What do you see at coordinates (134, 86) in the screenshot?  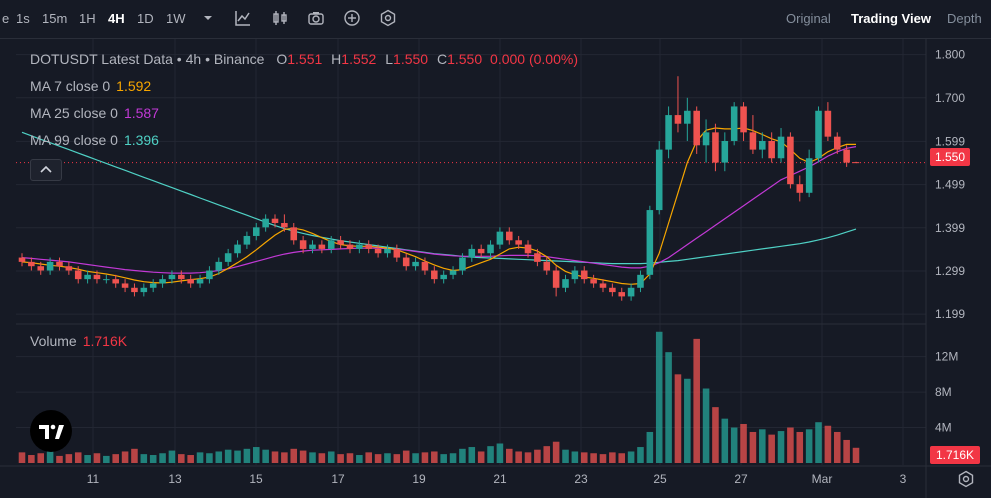 I see `ma7-value: 1.592` at bounding box center [134, 86].